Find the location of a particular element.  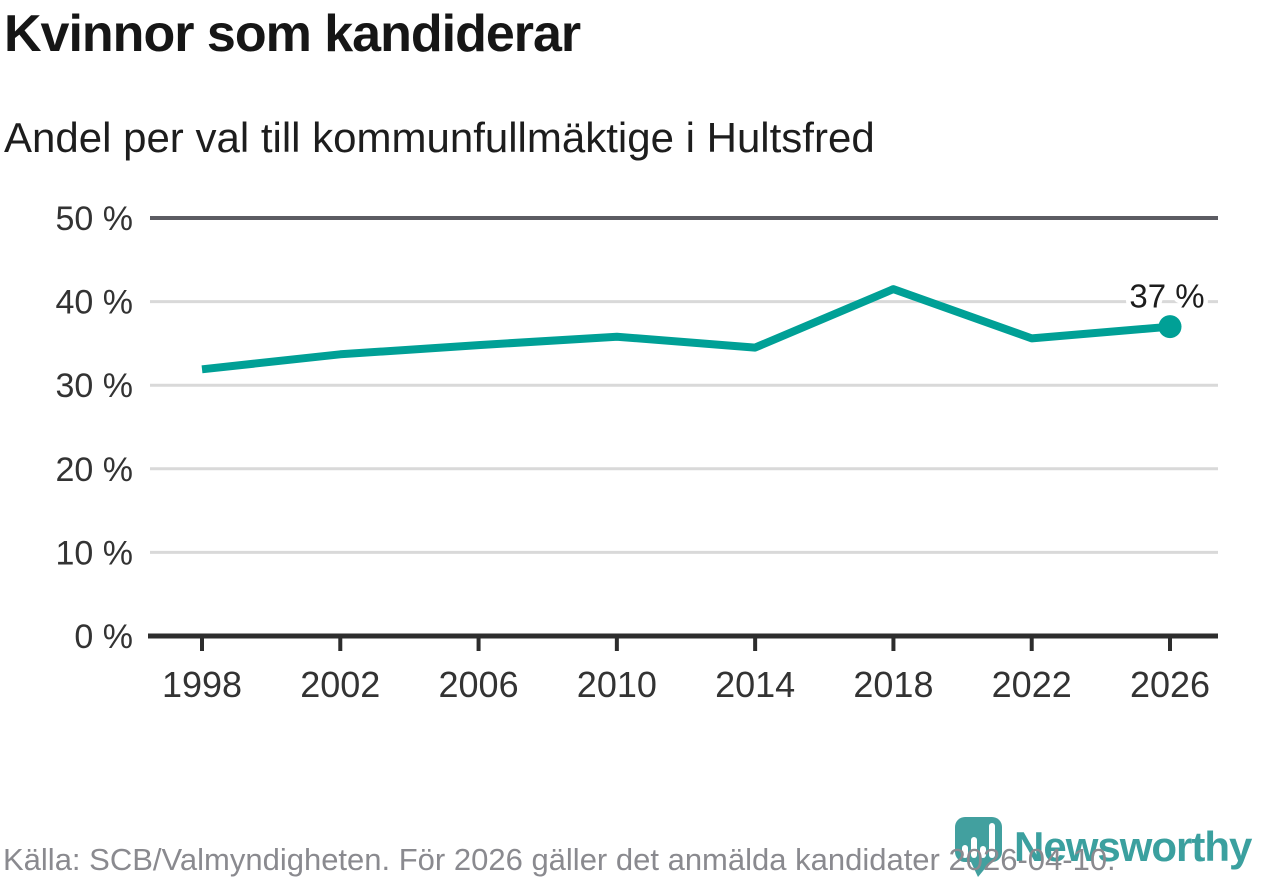

x-axis-tick-label: 2002 is located at coordinates (340, 684).